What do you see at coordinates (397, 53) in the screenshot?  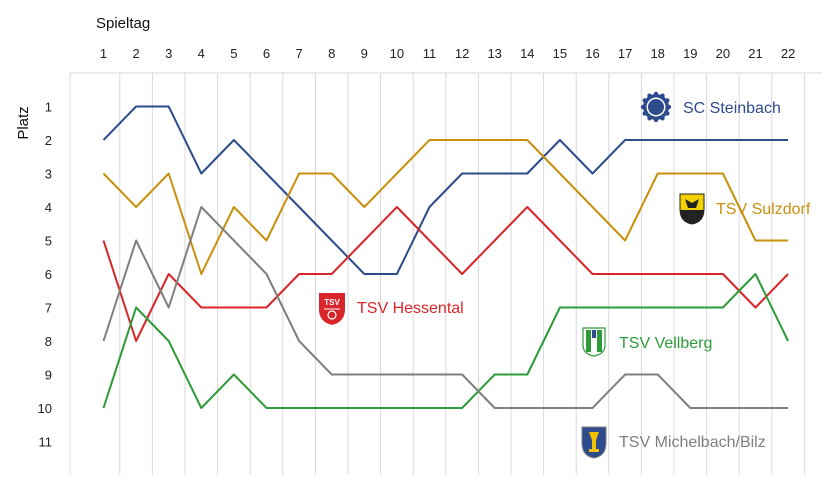 I see `x-tick-label: 10` at bounding box center [397, 53].